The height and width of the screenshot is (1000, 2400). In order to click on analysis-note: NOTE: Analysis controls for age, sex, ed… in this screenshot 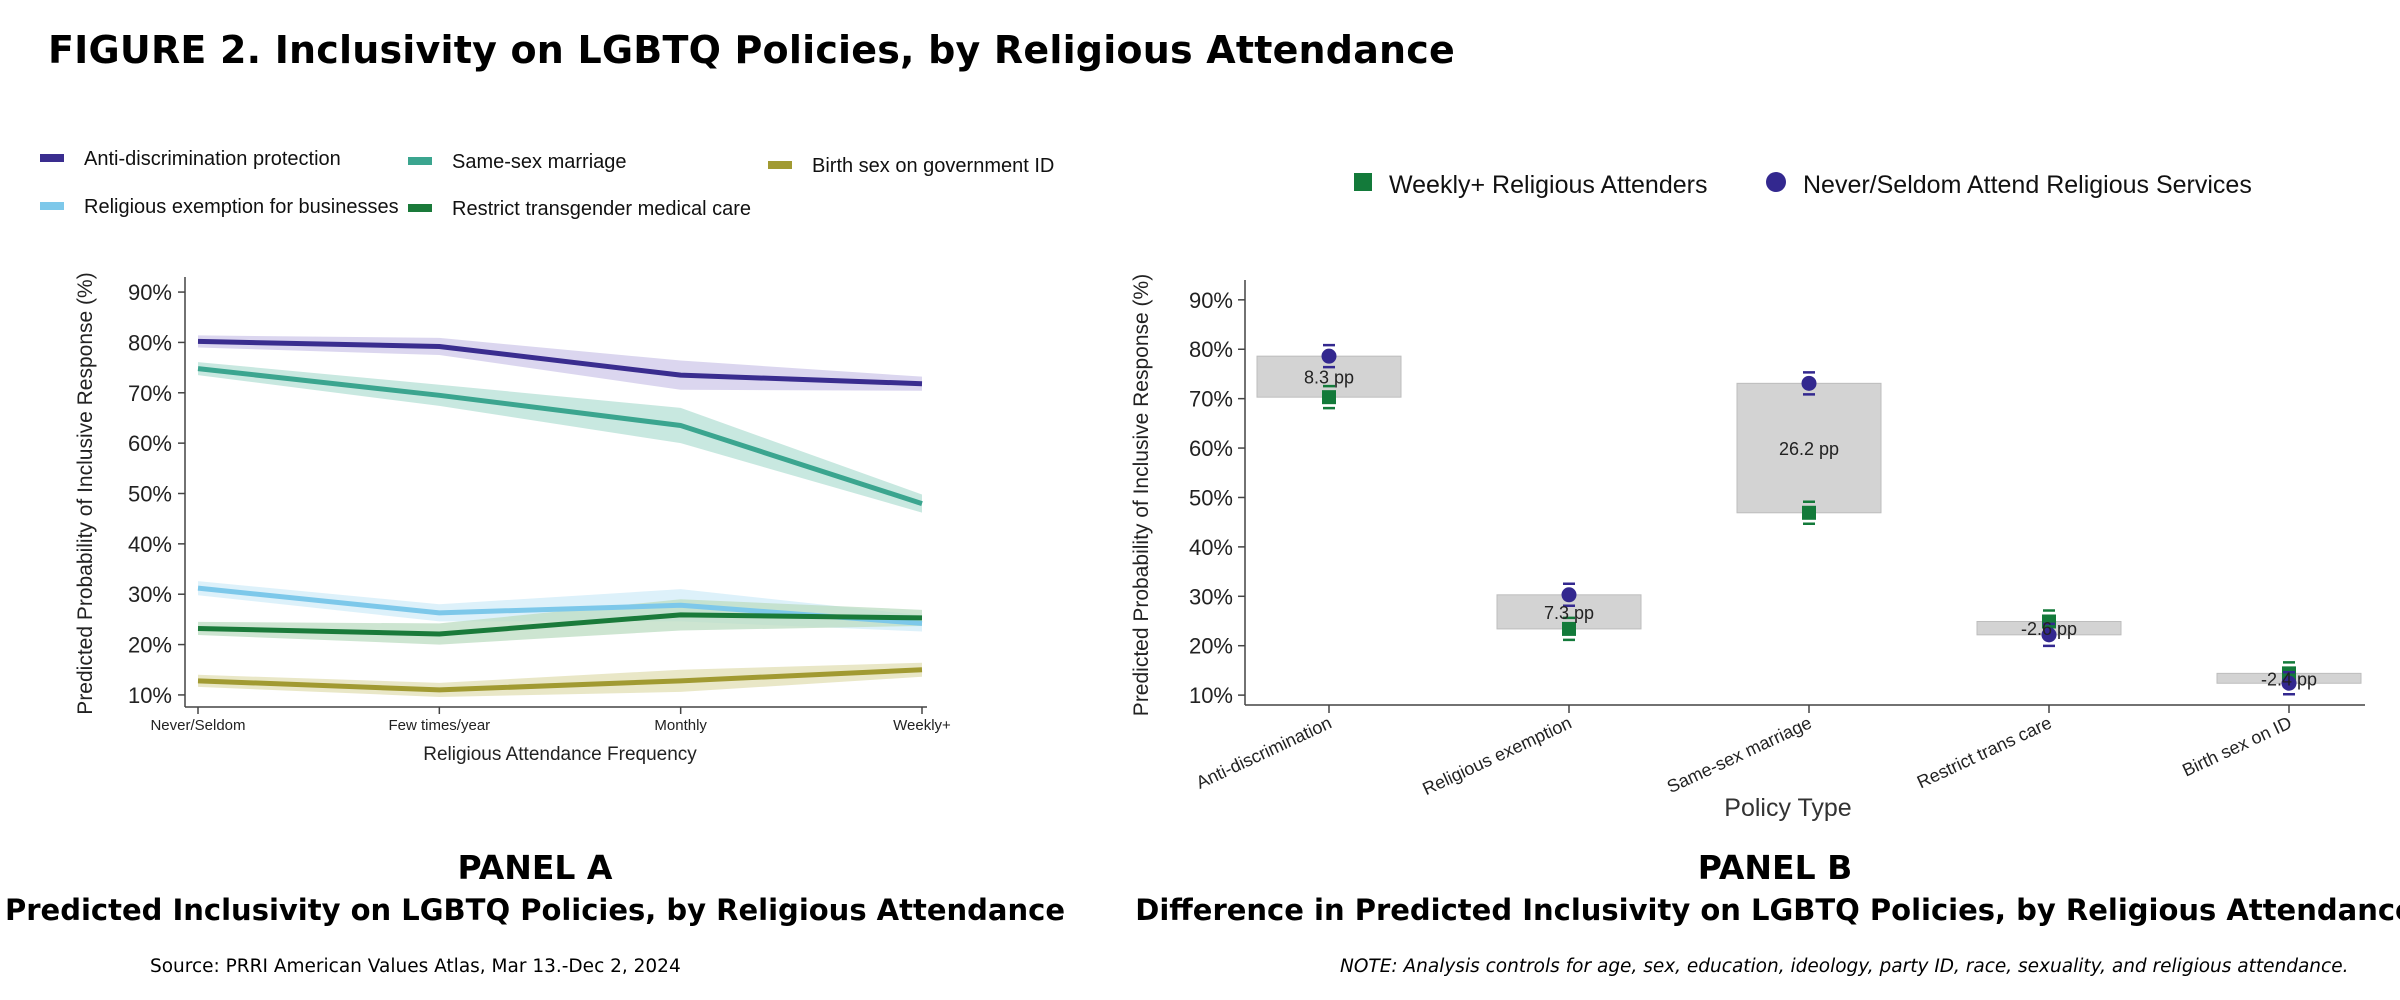, I will do `click(1844, 966)`.